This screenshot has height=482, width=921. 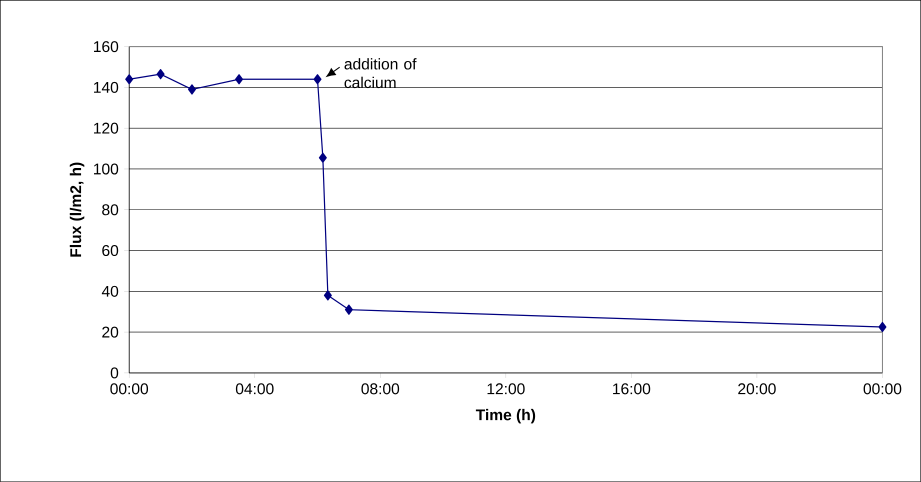 What do you see at coordinates (757, 388) in the screenshot?
I see `x-tick-label: 20:00` at bounding box center [757, 388].